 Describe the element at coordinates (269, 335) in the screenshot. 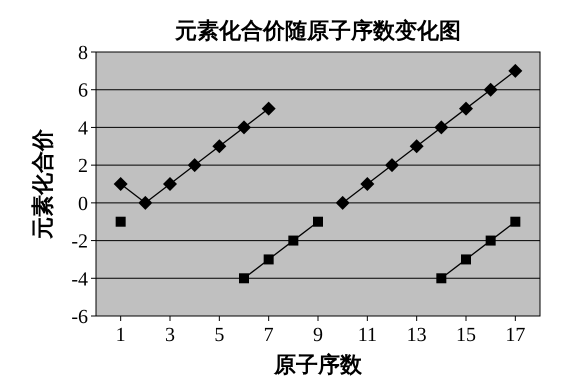

I see `x-tick-label: 7` at that location.